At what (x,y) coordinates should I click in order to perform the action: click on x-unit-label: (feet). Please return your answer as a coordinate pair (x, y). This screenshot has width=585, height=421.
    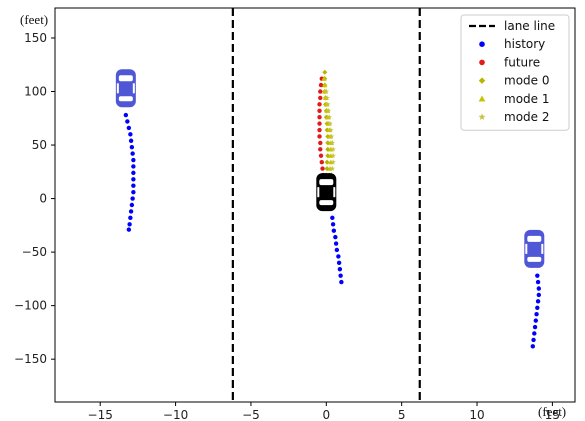
    Looking at the image, I should click on (552, 411).